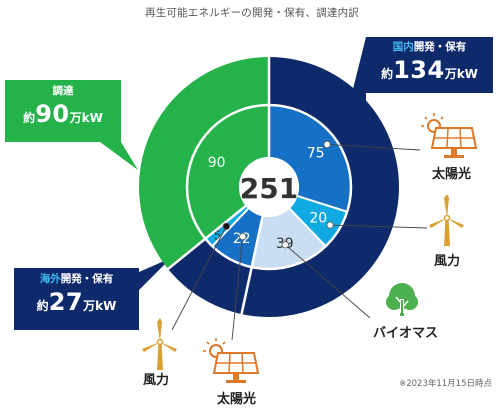  I want to click on solar-overseas-label: 太陽光, so click(237, 399).